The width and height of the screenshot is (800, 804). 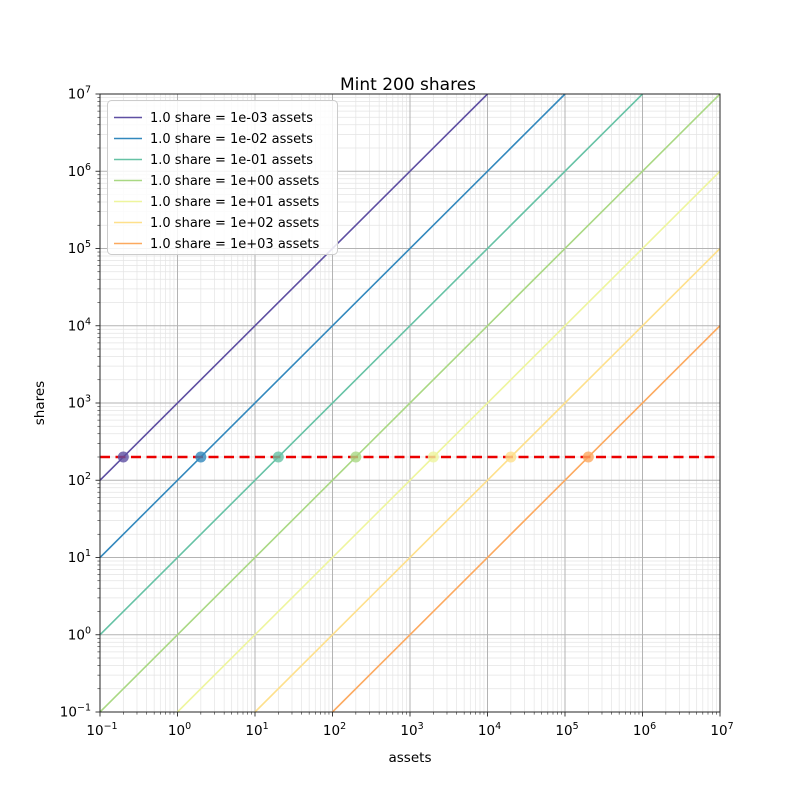 What do you see at coordinates (234, 181) in the screenshot?
I see `legend-label: 1.0 share = 1e+00 assets` at bounding box center [234, 181].